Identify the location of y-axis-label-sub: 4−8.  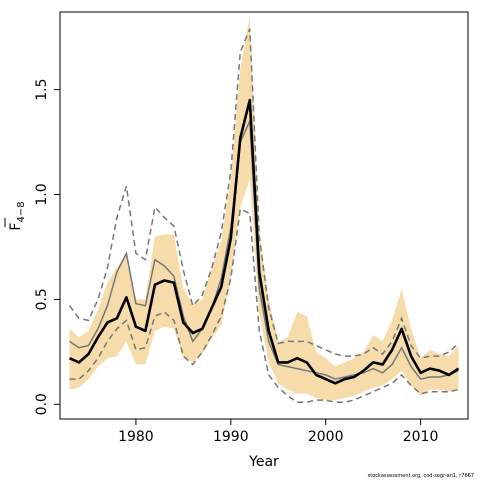
(21, 211).